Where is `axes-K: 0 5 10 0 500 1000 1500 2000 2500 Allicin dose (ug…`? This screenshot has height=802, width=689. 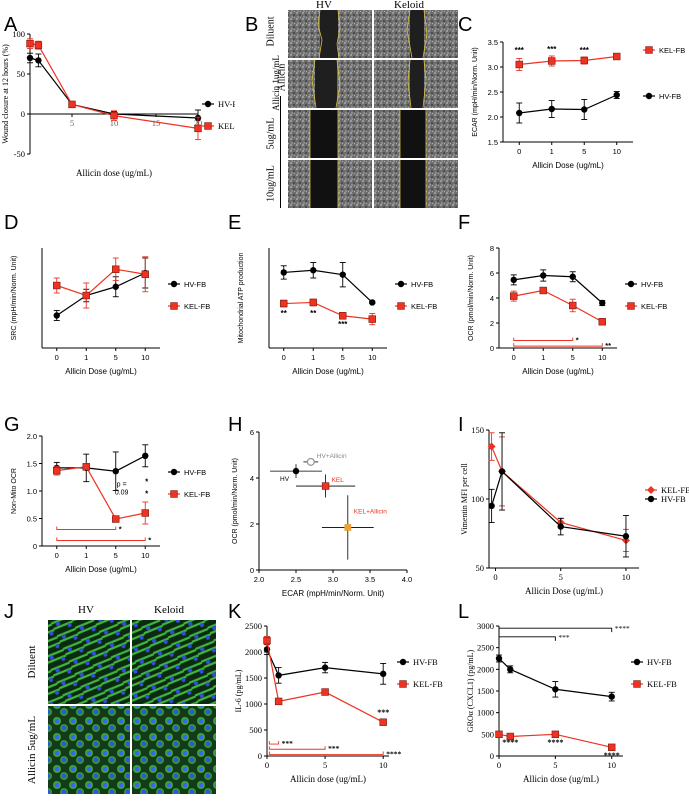
axes-K: 0 5 10 0 500 1000 1500 2000 2500 Allicin dose (ug… is located at coordinates (311, 702).